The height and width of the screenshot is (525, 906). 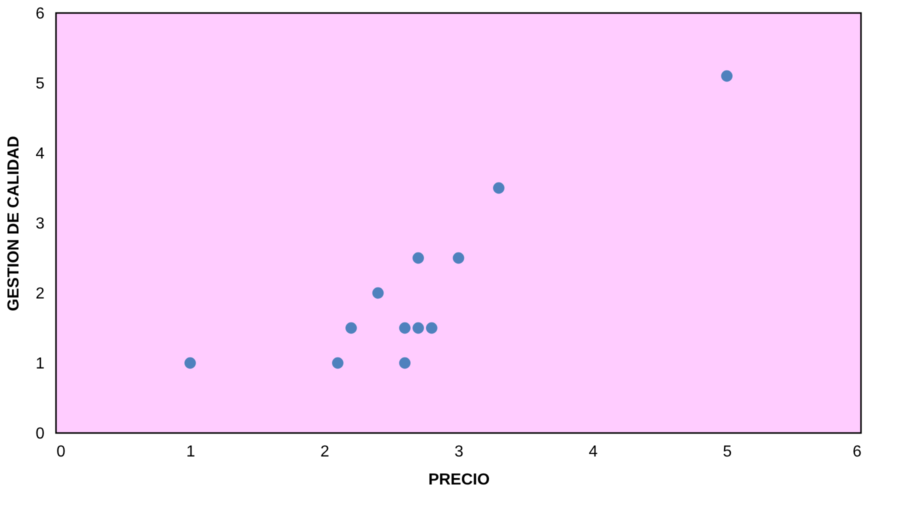 What do you see at coordinates (191, 452) in the screenshot?
I see `x-tick-label: 1` at bounding box center [191, 452].